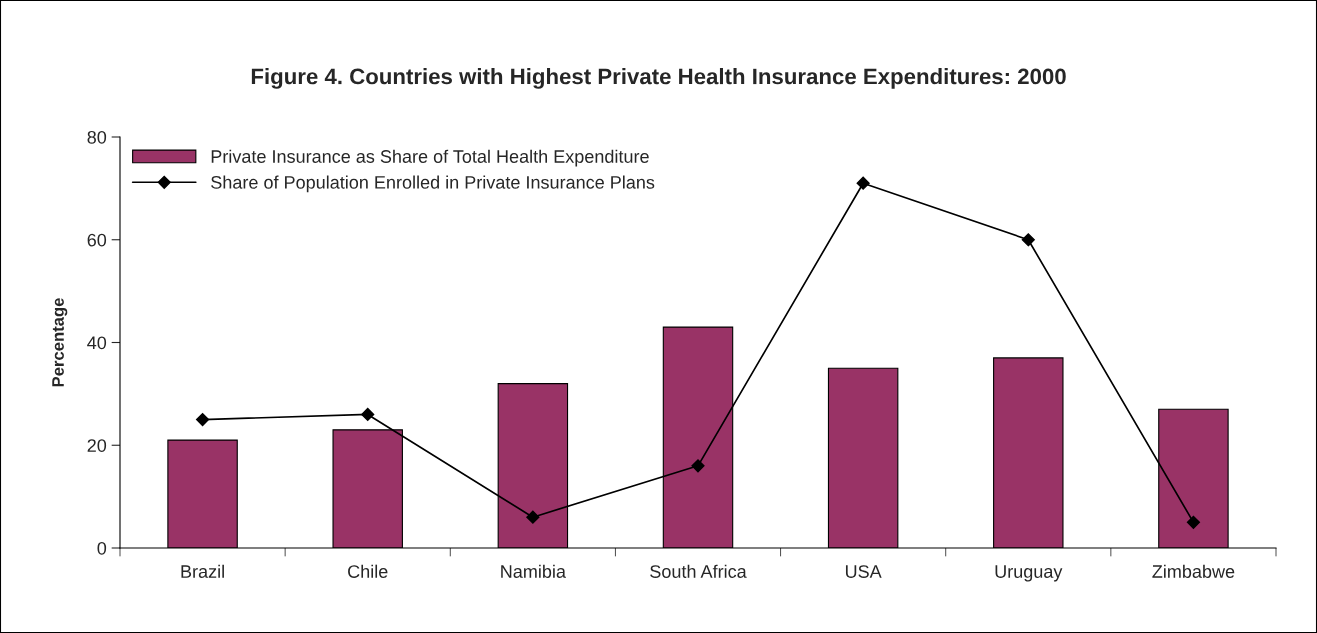 Image resolution: width=1317 pixels, height=633 pixels. Describe the element at coordinates (1193, 571) in the screenshot. I see `x-tick-label: Zimbabwe` at that location.